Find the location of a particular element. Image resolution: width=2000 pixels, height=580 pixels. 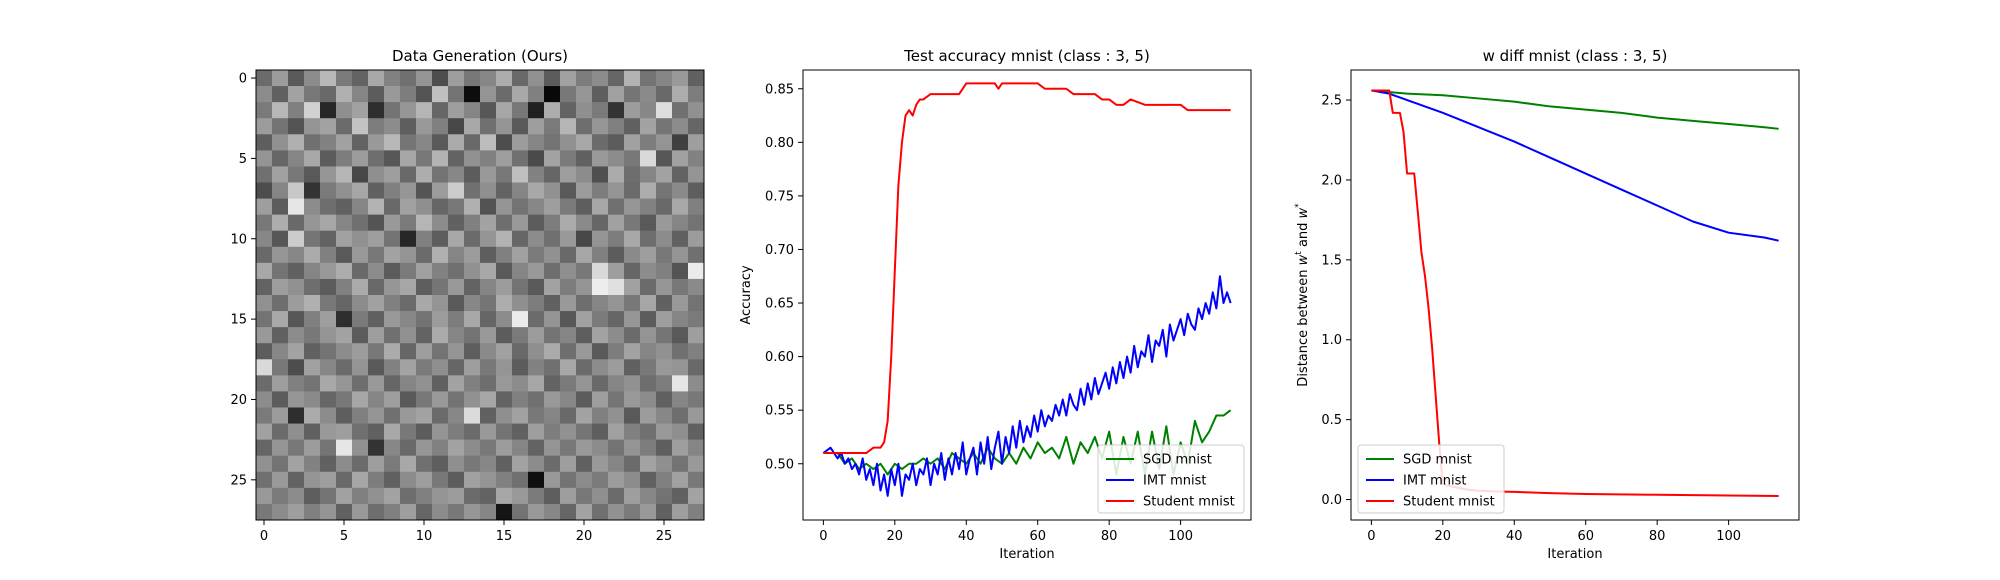

legend-label: Student mnist is located at coordinates (1189, 502).